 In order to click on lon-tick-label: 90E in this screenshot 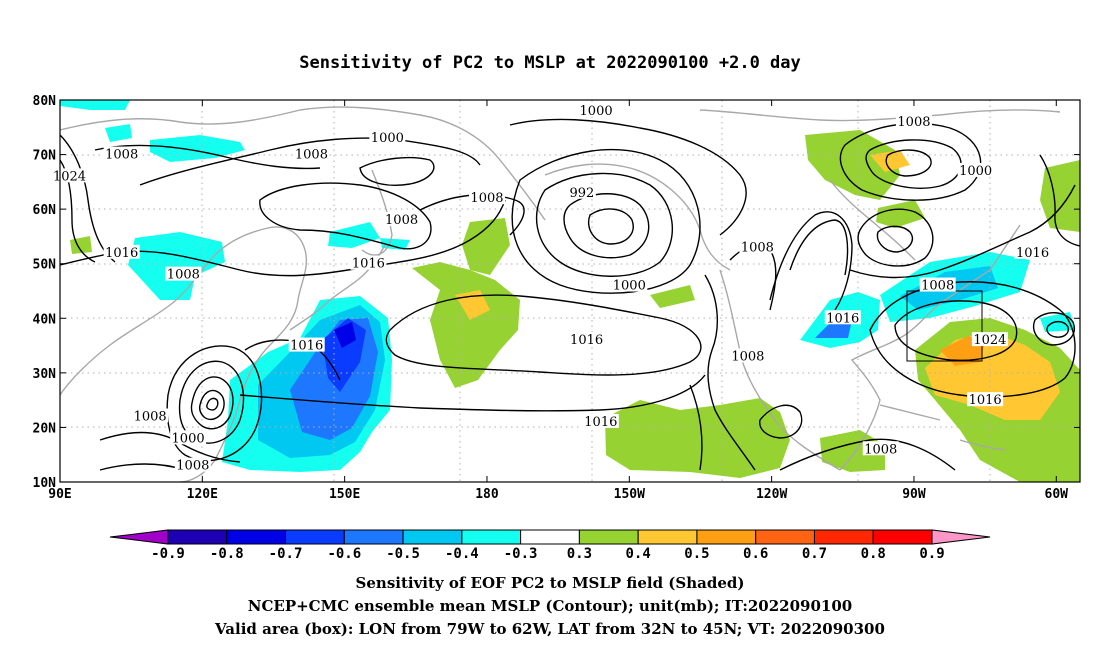, I will do `click(59, 494)`.